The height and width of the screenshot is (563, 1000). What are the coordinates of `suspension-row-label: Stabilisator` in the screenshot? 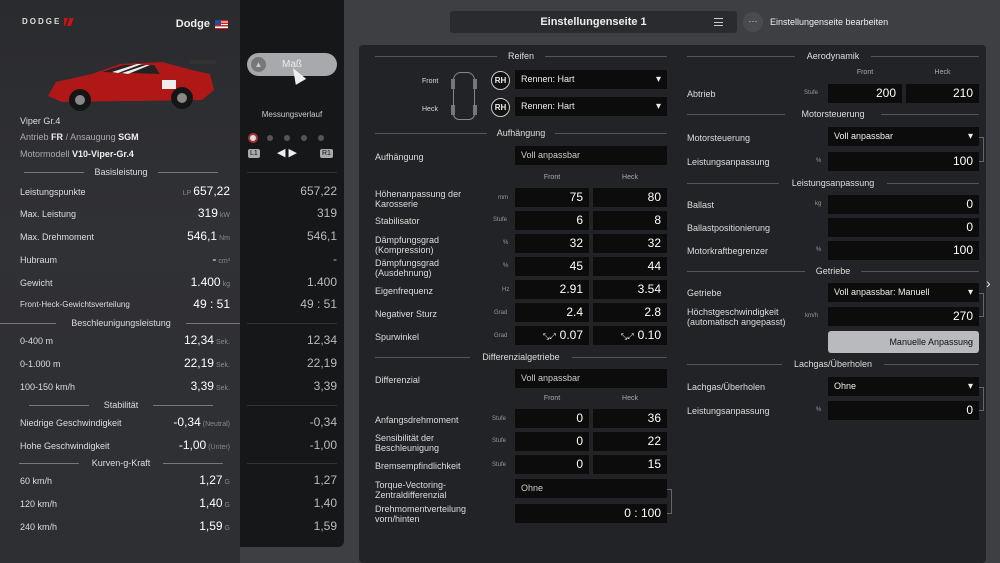 It's located at (397, 221).